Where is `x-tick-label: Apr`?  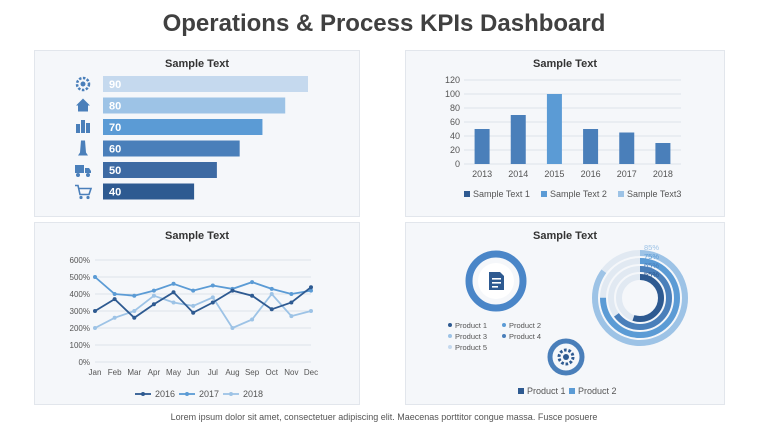 x-tick-label: Apr is located at coordinates (154, 372).